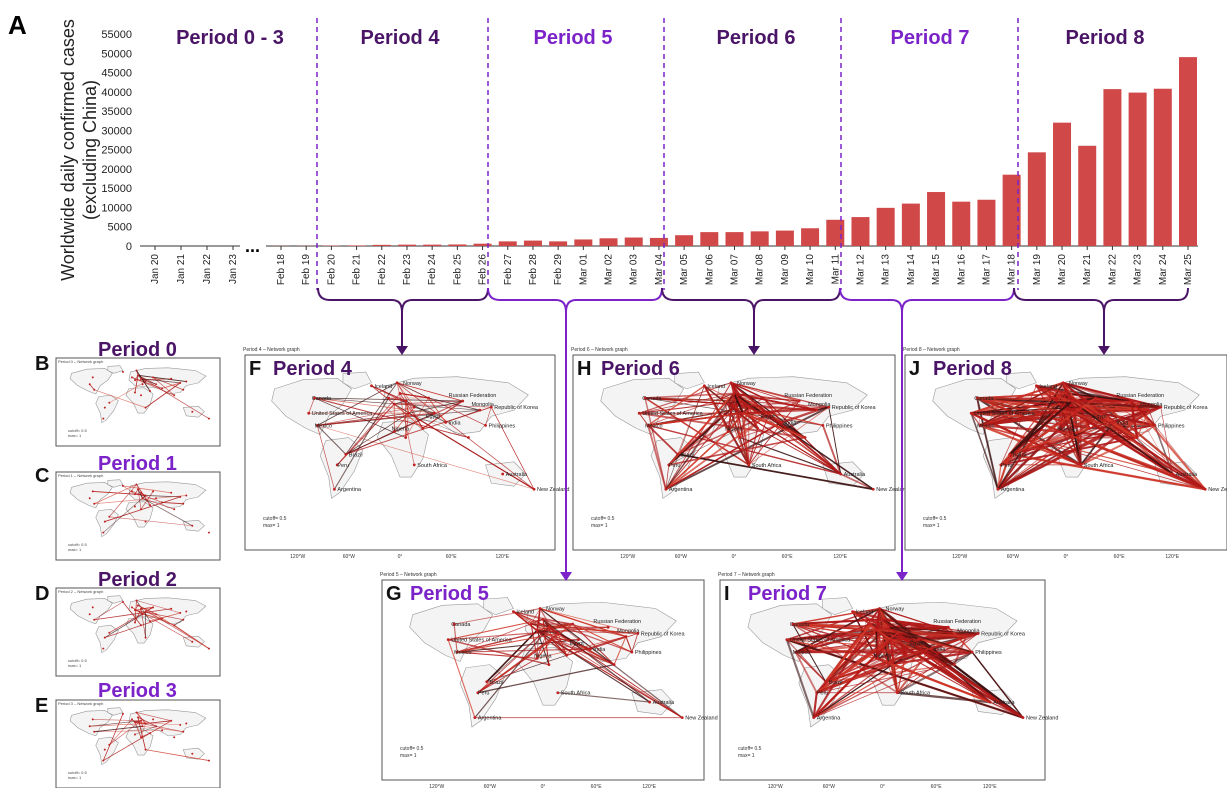  What do you see at coordinates (382, 270) in the screenshot?
I see `x-tick-label: Feb 22` at bounding box center [382, 270].